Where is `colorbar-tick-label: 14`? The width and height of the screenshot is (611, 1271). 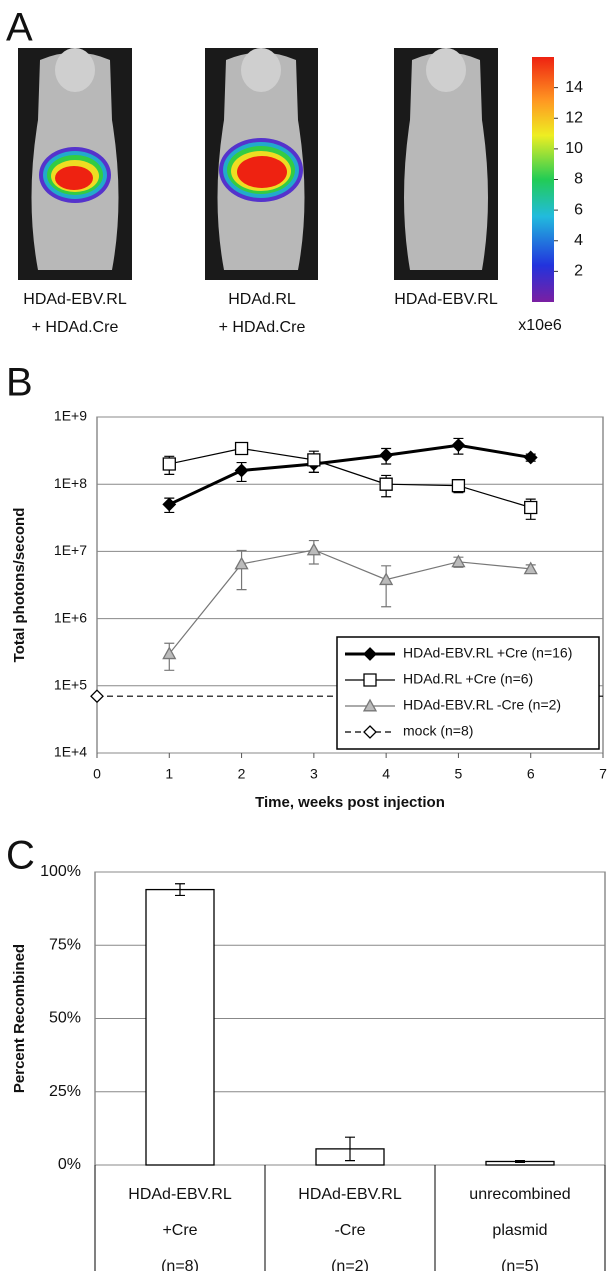
colorbar-tick-label: 14 is located at coordinates (574, 87).